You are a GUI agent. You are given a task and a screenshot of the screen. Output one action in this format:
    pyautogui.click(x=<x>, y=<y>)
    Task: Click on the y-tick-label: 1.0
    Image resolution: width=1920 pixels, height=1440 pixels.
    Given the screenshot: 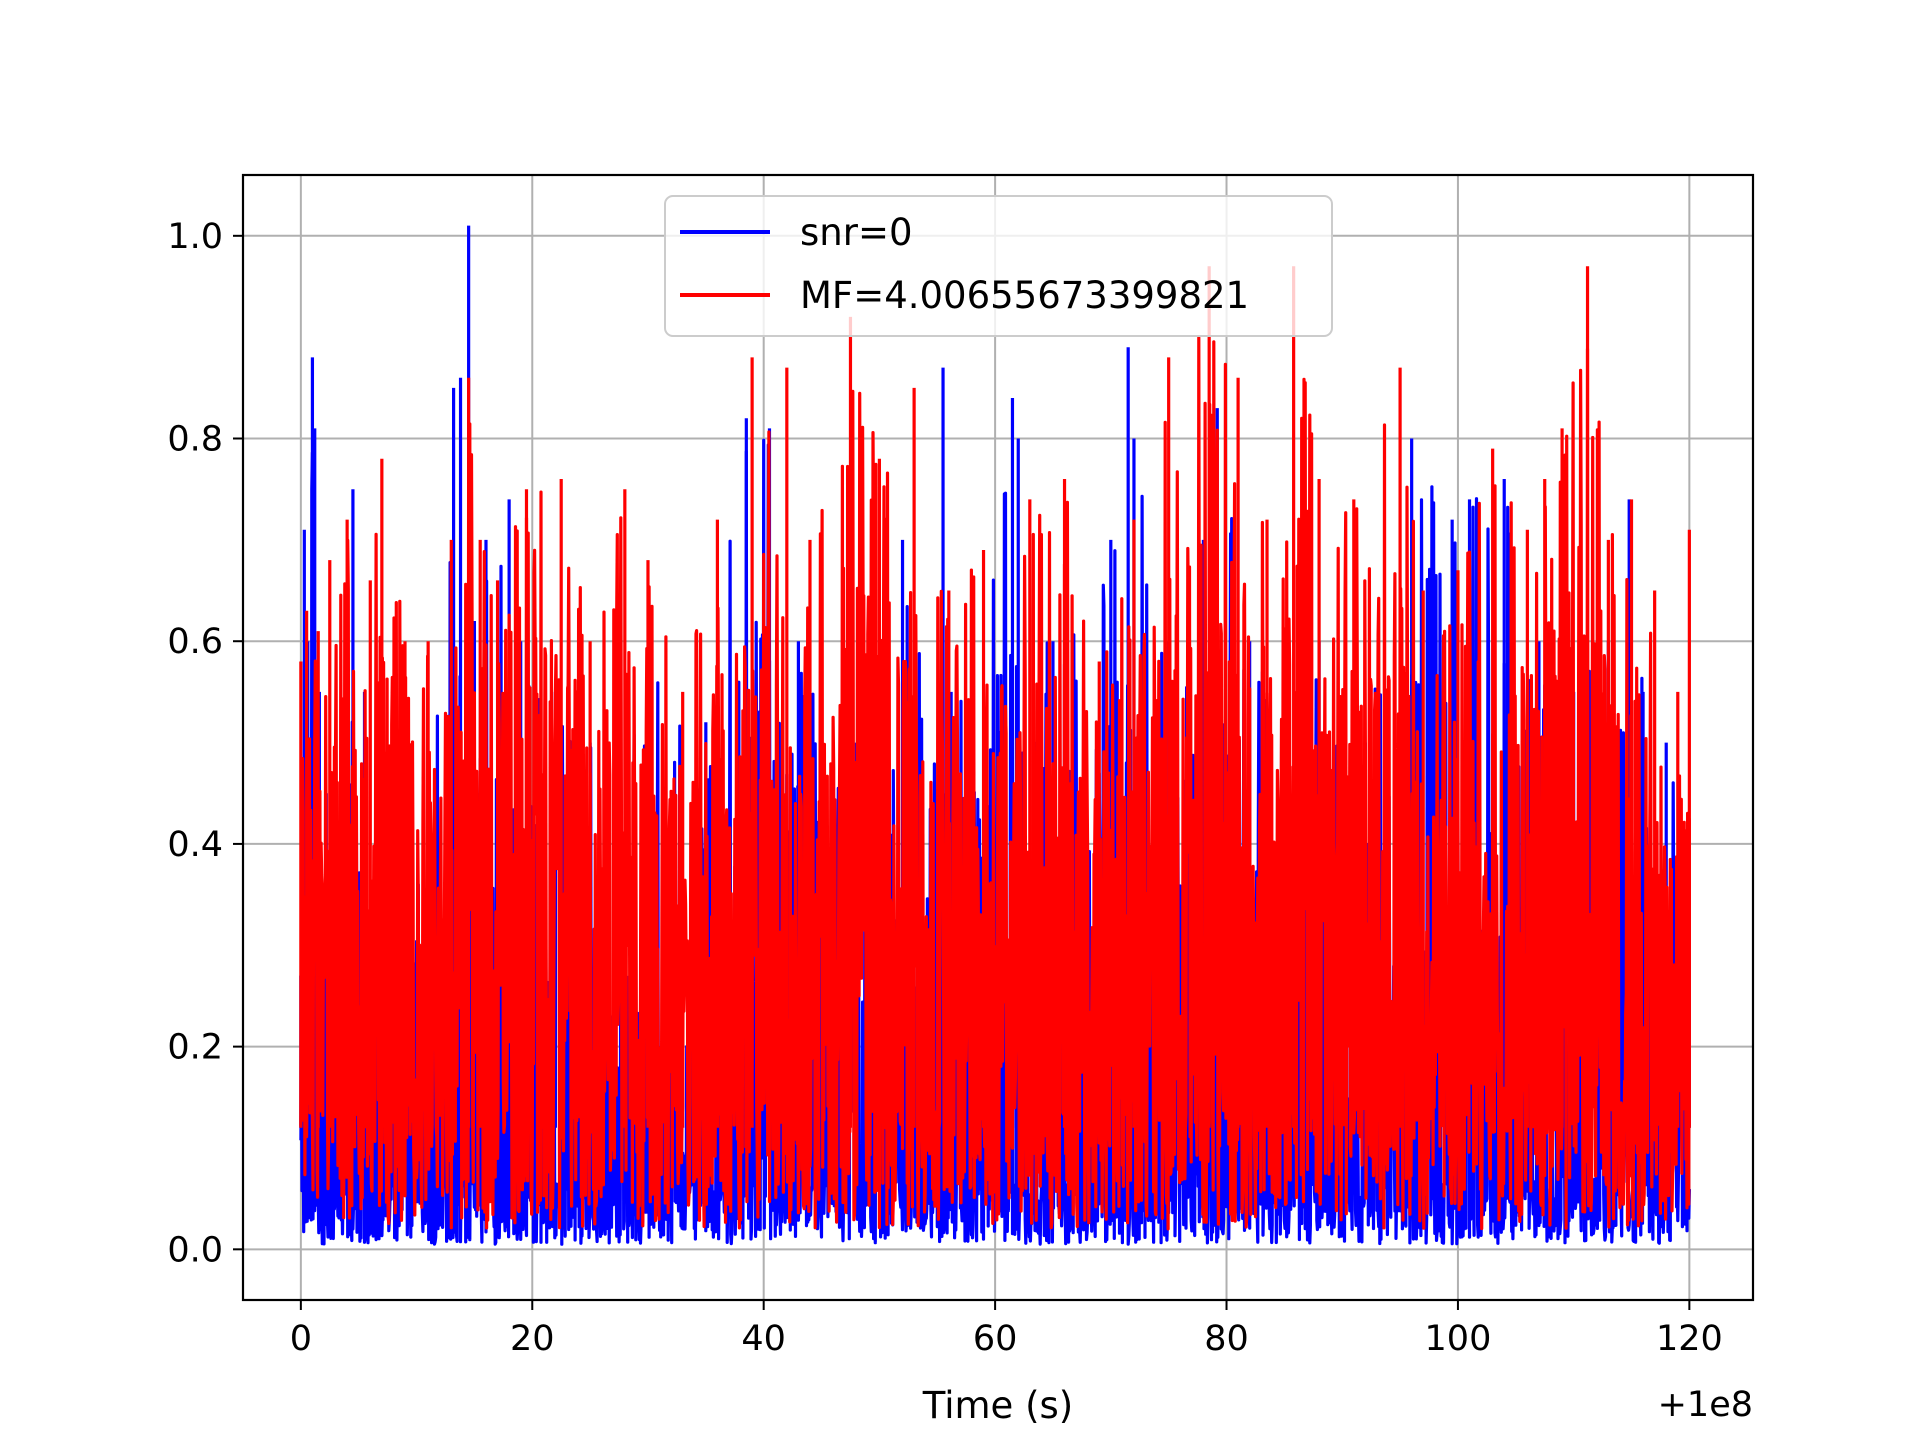 What is the action you would take?
    pyautogui.click(x=195, y=237)
    